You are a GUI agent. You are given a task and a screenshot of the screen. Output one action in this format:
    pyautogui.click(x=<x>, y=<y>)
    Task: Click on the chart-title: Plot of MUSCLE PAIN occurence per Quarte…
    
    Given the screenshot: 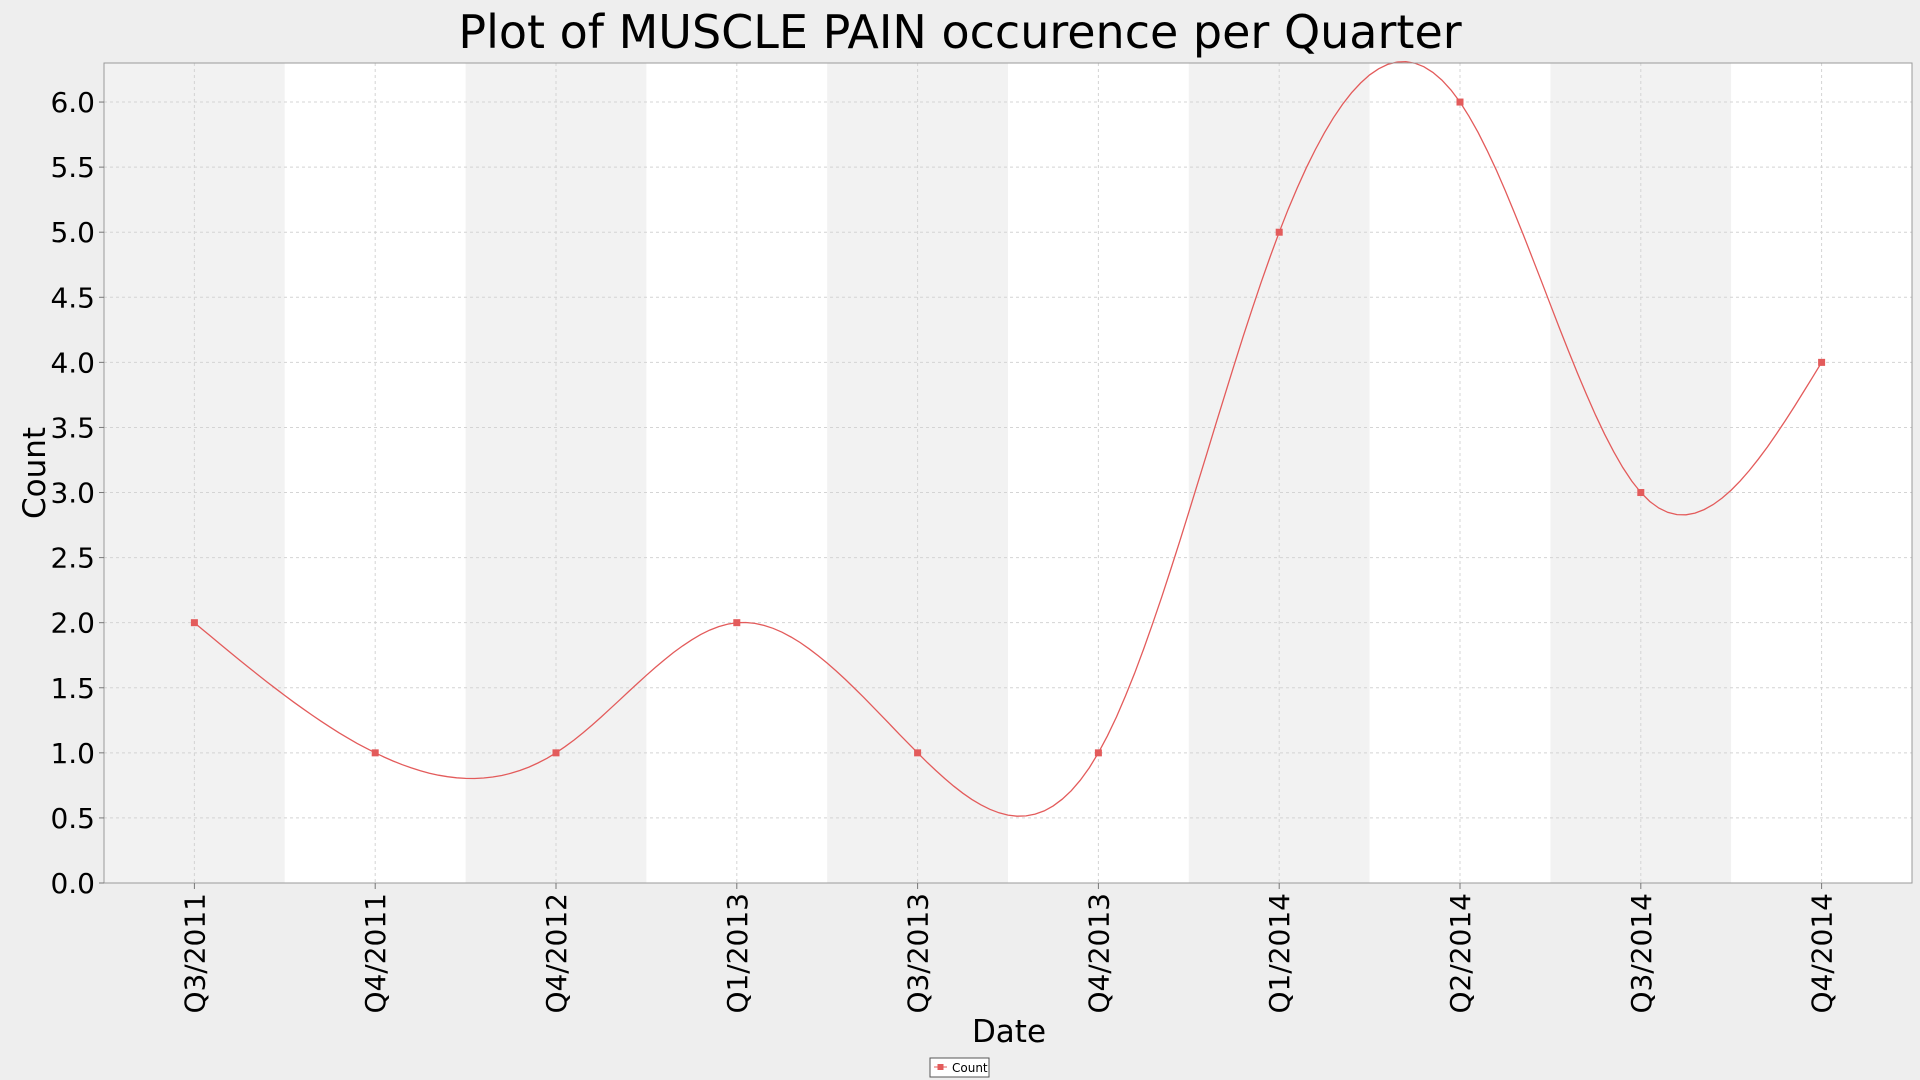 What is the action you would take?
    pyautogui.click(x=959, y=32)
    